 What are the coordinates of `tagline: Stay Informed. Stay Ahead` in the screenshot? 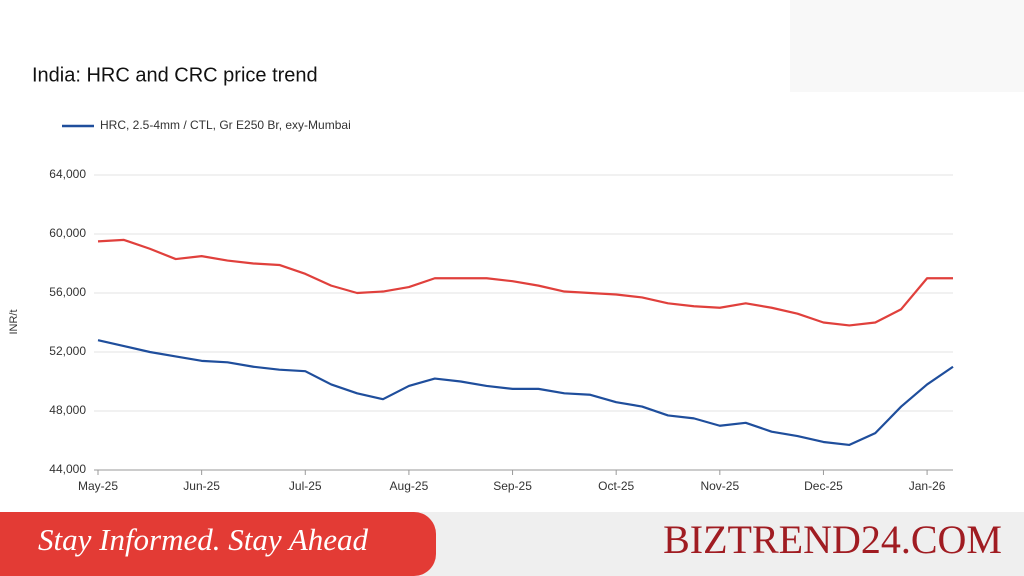 It's located at (218, 544).